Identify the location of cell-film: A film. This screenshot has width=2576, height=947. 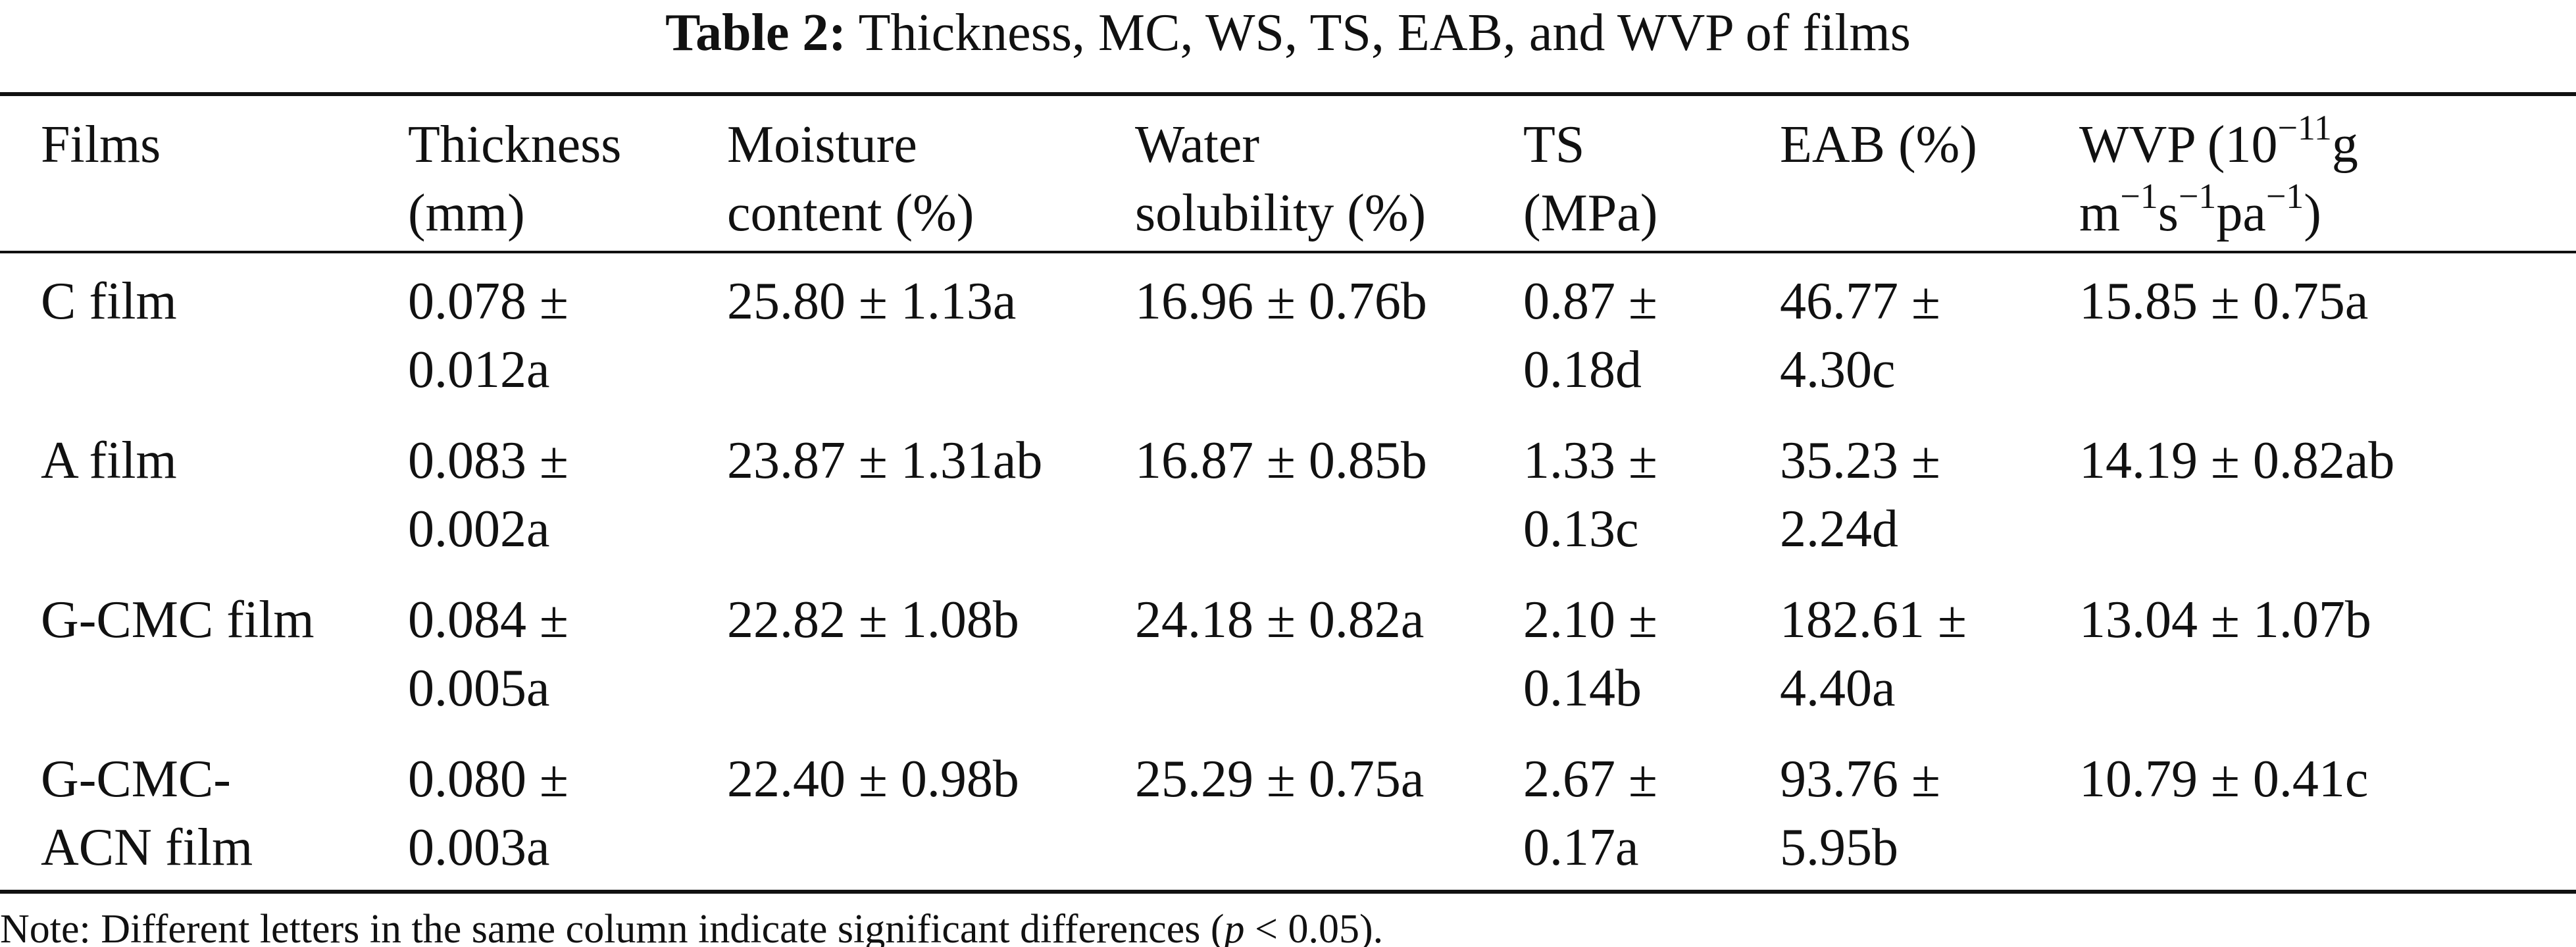
(109, 461).